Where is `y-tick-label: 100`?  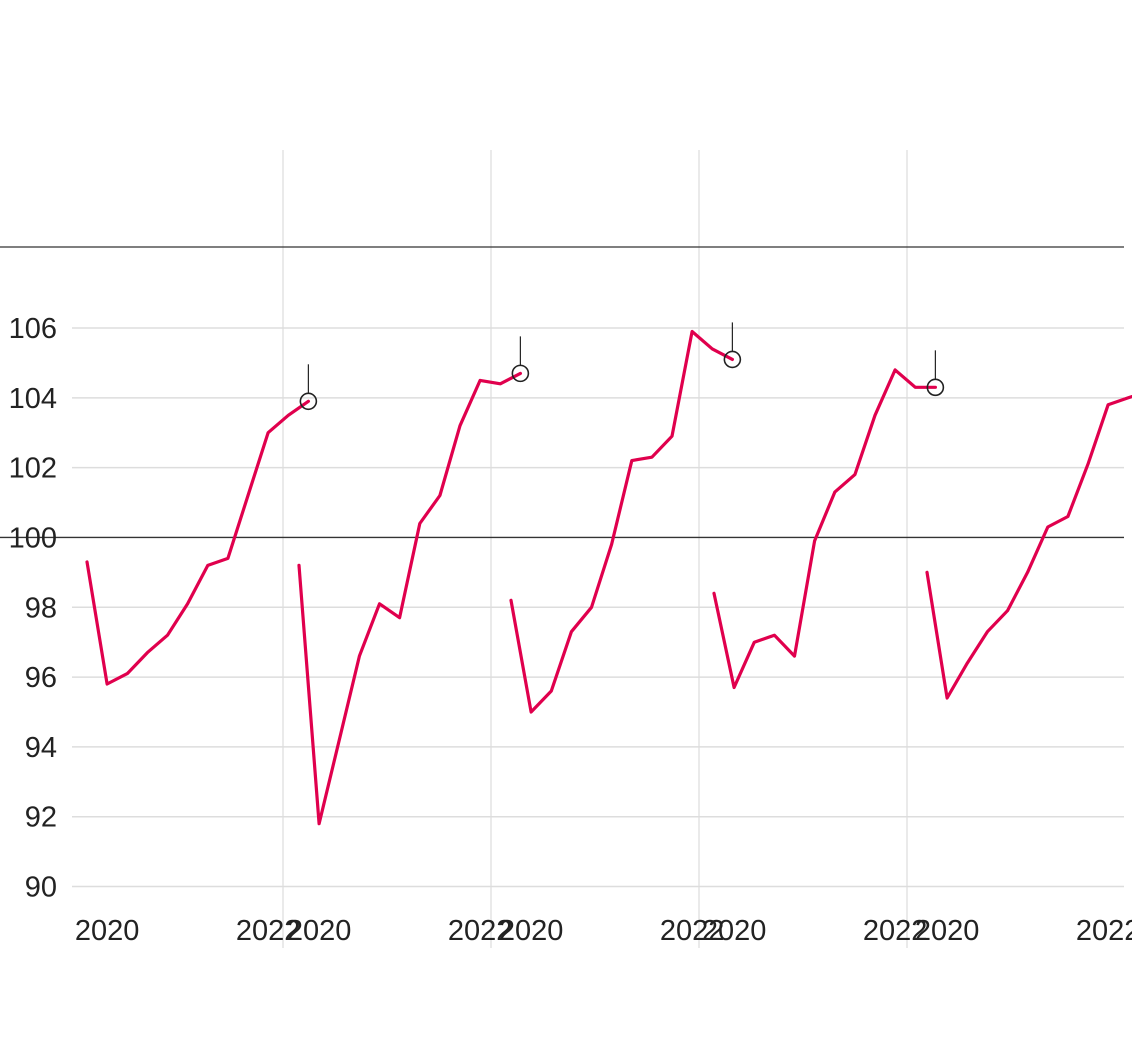 y-tick-label: 100 is located at coordinates (33, 538).